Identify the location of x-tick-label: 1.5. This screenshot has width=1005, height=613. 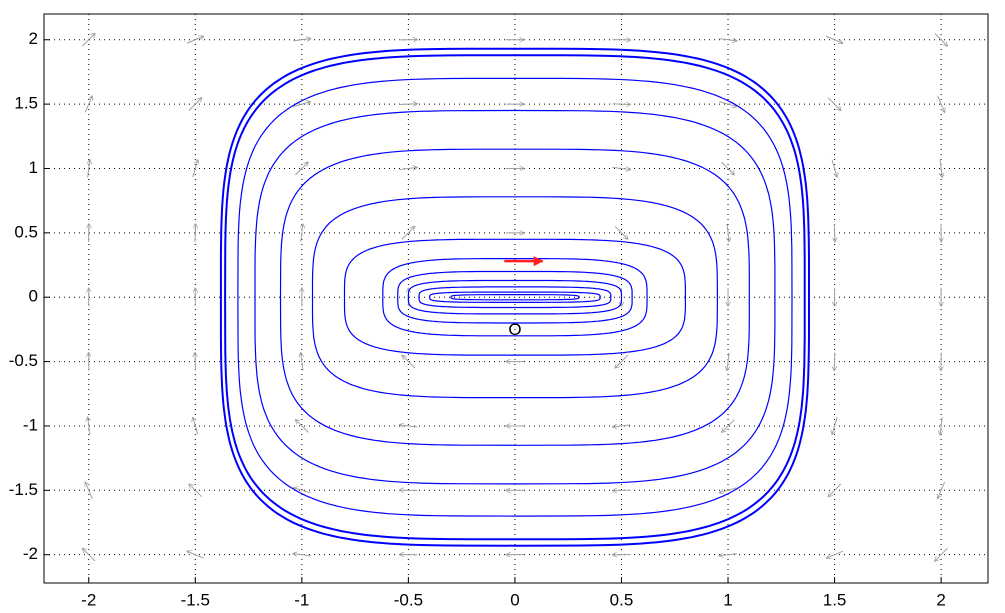
(835, 599).